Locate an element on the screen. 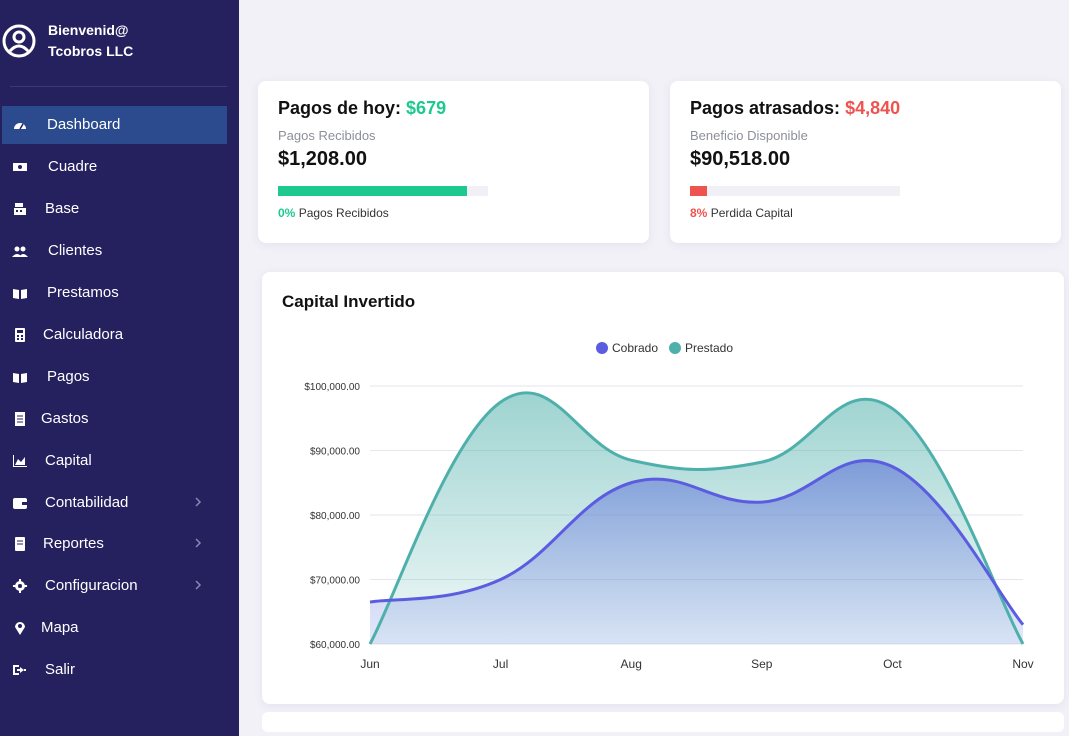  sidebar-item-clientes: Clientes is located at coordinates (114, 251).